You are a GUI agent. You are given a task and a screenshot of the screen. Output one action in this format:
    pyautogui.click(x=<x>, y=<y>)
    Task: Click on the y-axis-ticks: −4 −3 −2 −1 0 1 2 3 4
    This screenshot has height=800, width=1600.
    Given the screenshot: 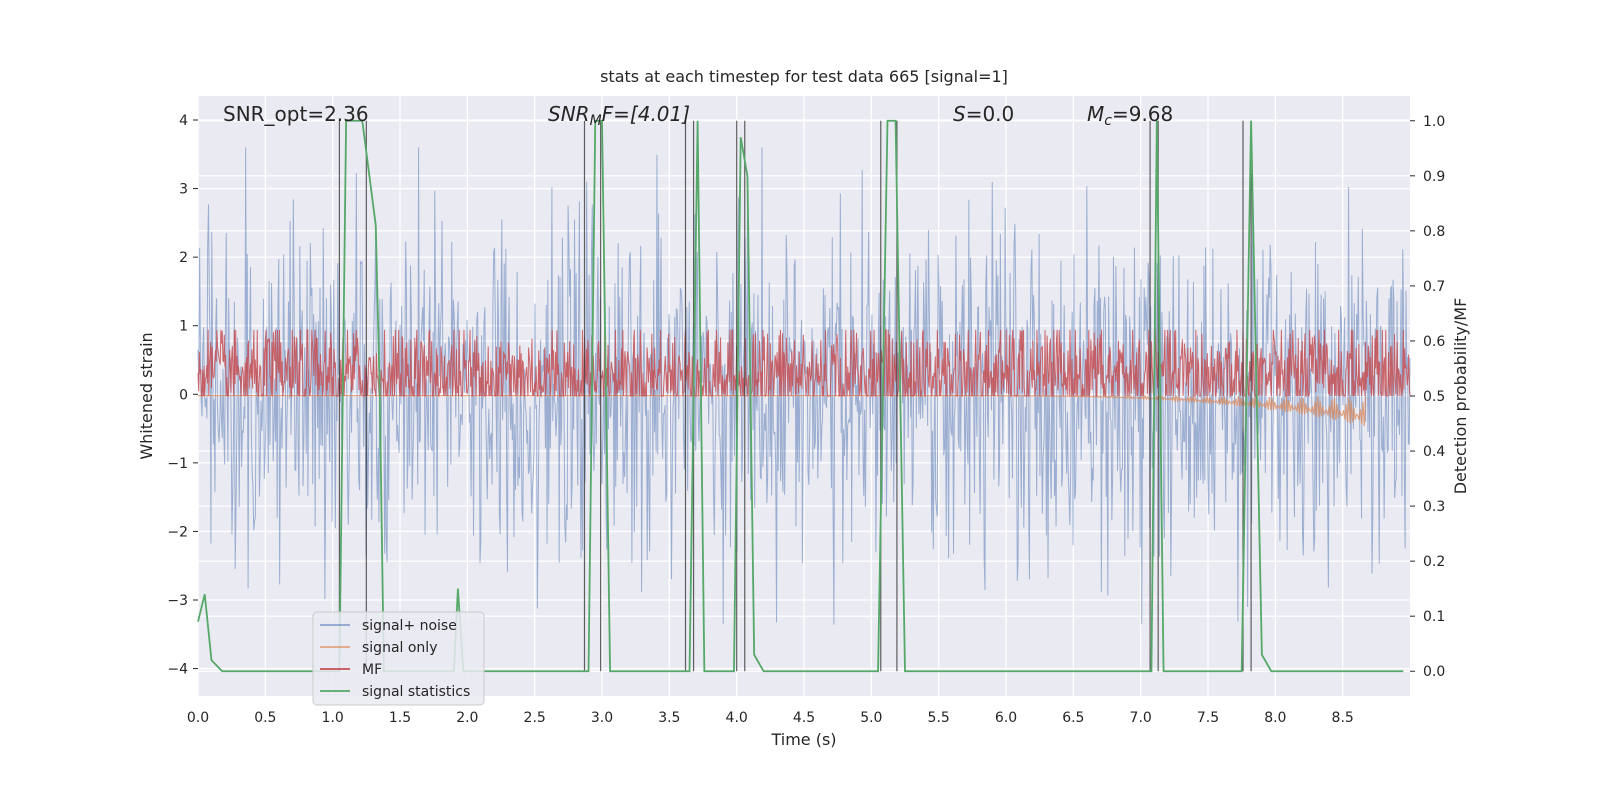 What is the action you would take?
    pyautogui.click(x=182, y=395)
    